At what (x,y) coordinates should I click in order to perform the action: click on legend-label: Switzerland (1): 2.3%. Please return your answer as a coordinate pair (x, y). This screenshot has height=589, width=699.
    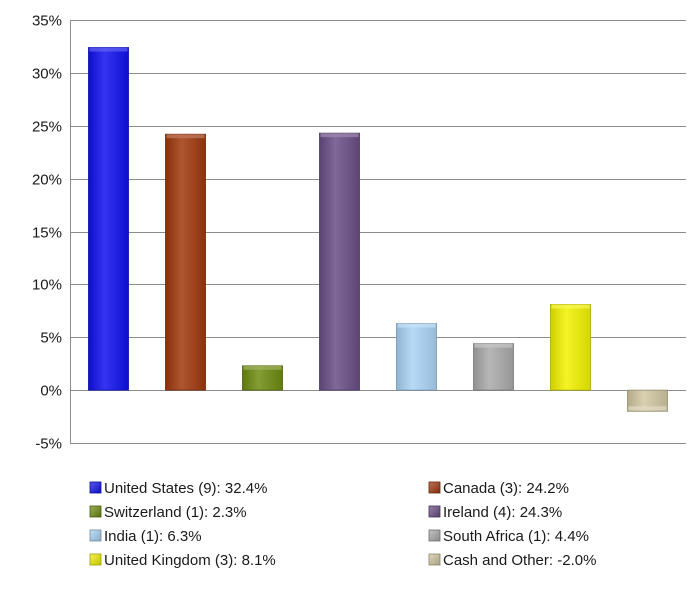
    Looking at the image, I should click on (175, 512).